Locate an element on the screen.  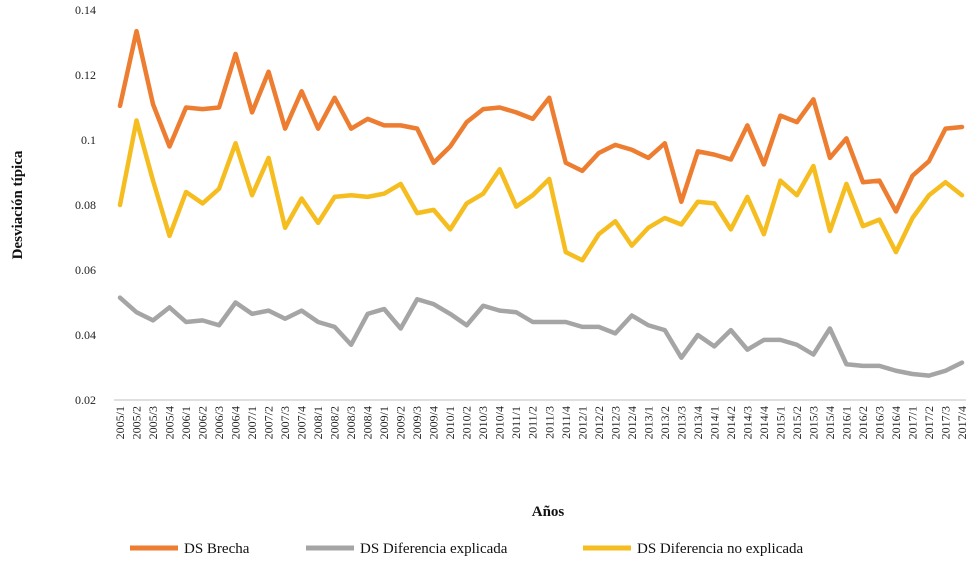
legend-label-0: DS Brecha is located at coordinates (217, 549).